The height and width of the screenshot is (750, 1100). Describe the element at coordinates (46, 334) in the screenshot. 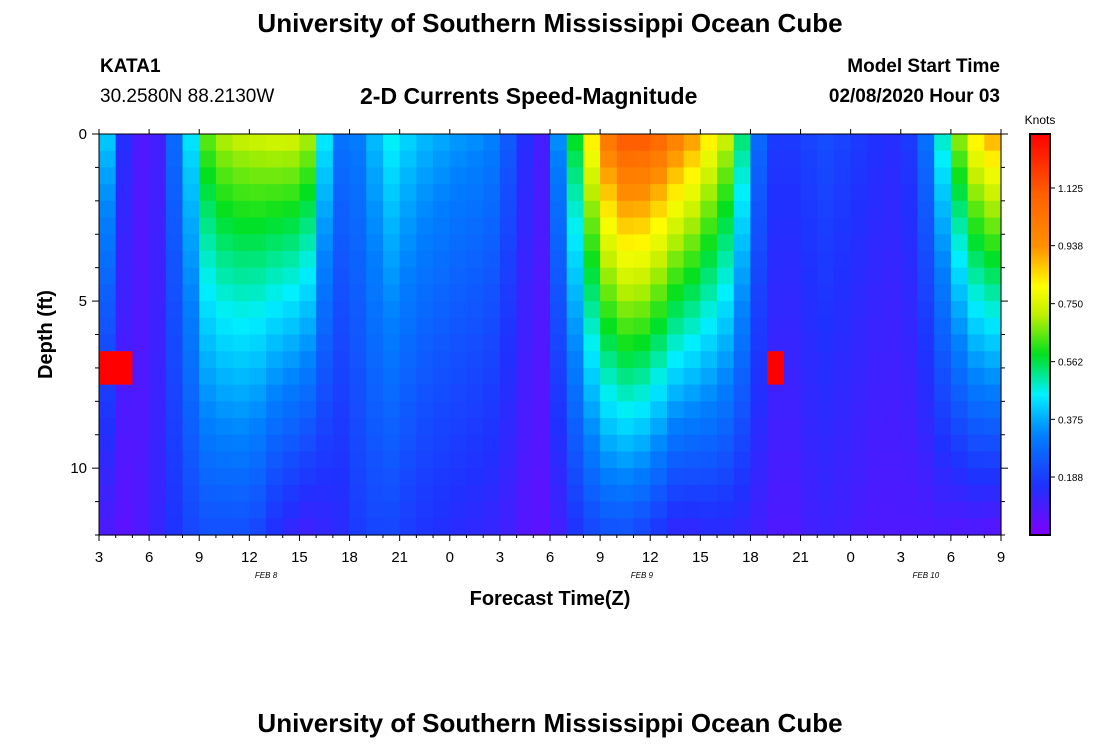

I see `y-axis-label: Depth (ft)` at that location.